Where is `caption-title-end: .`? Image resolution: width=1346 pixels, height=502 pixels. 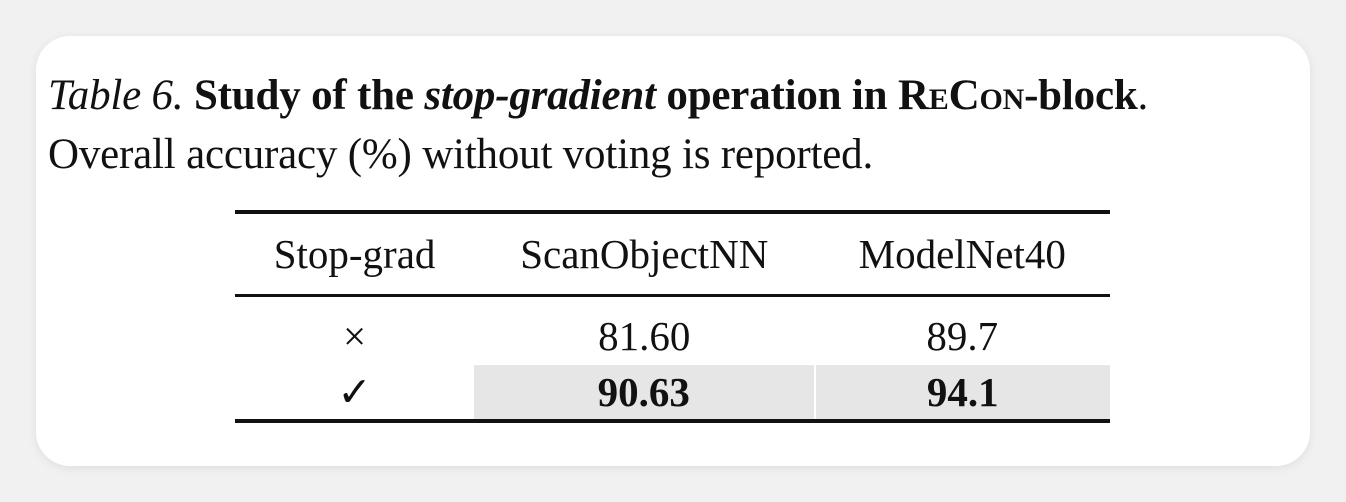 caption-title-end: . is located at coordinates (1143, 95).